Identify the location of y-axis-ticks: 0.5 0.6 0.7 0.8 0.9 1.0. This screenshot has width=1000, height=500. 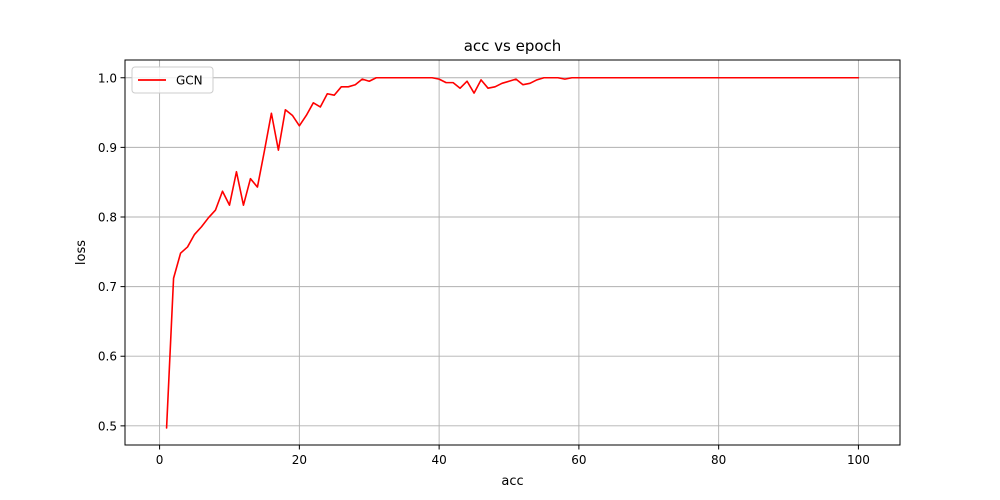
(111, 252).